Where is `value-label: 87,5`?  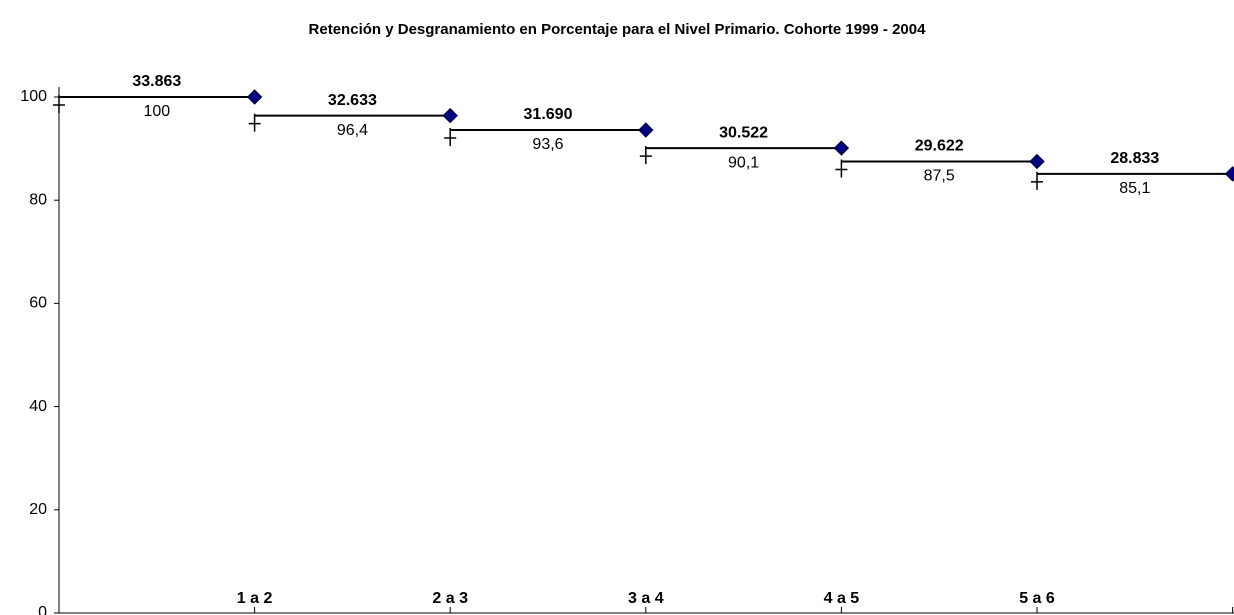 value-label: 87,5 is located at coordinates (939, 176).